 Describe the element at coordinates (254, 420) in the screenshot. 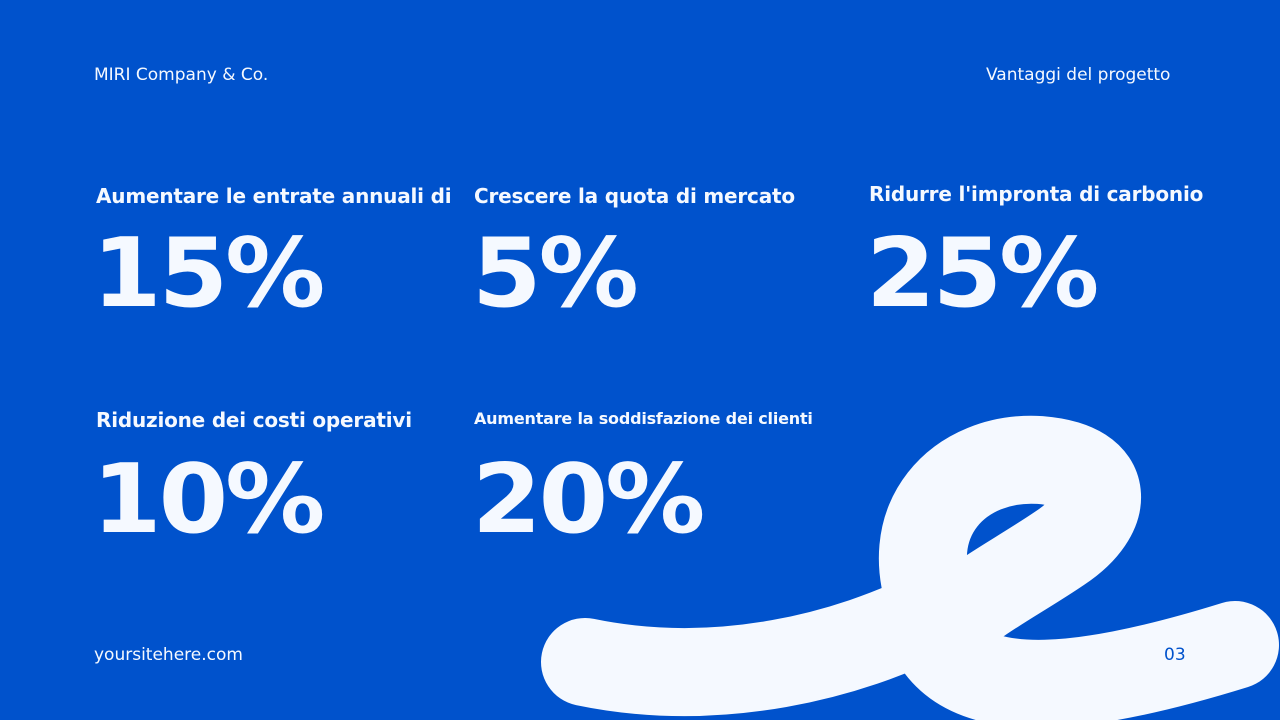

I see `stat-label: Riduzione dei costi operativi` at that location.